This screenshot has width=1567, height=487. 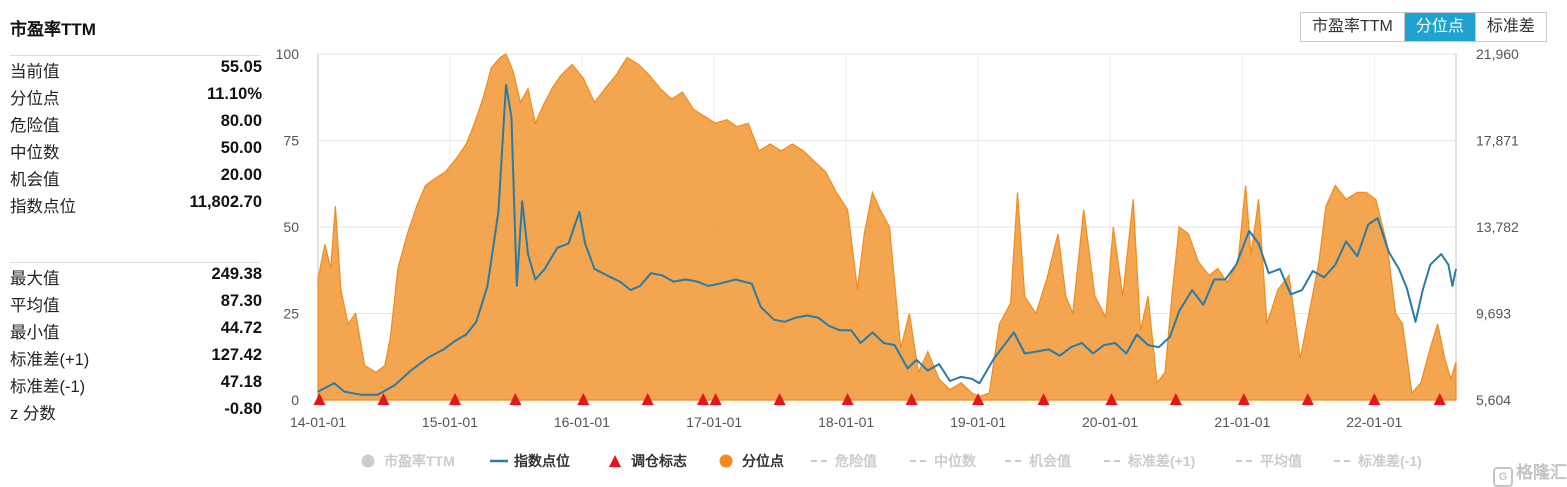 What do you see at coordinates (136, 278) in the screenshot?
I see `stat-max: 最大值 249.38` at bounding box center [136, 278].